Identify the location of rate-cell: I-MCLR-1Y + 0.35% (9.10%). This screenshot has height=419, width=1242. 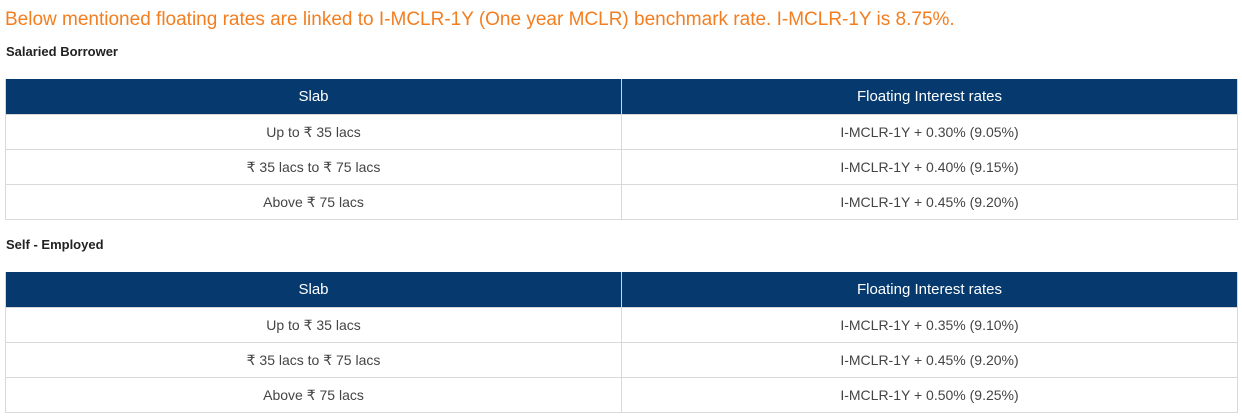
(929, 325).